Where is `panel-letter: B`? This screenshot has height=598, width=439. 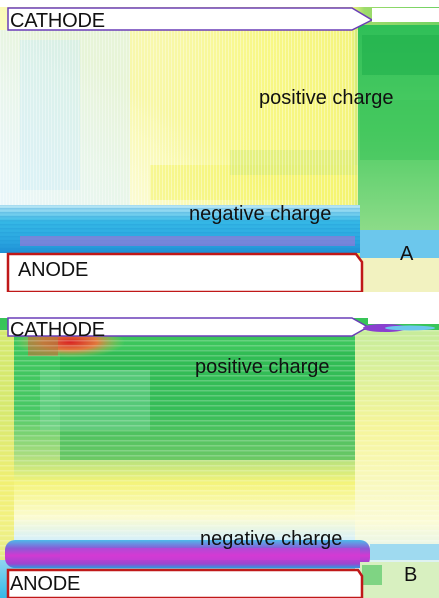
panel-letter: B is located at coordinates (411, 575).